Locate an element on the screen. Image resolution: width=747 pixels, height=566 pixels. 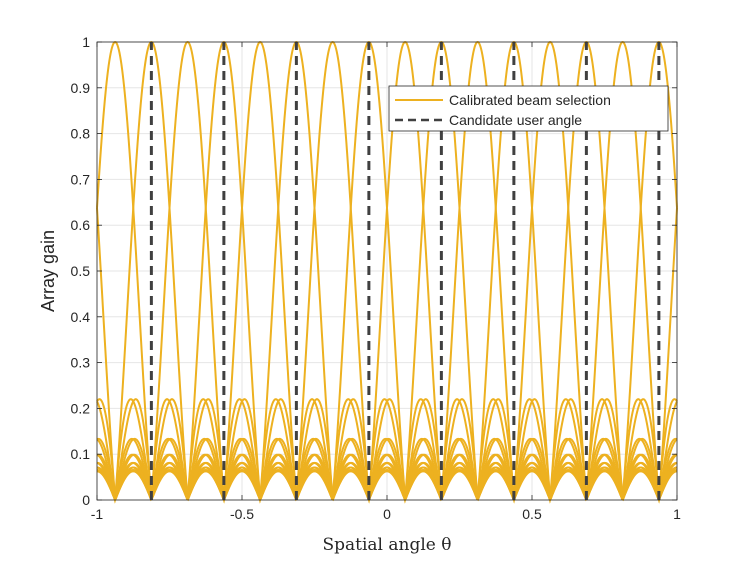
y-axis-label: Array gain is located at coordinates (48, 271).